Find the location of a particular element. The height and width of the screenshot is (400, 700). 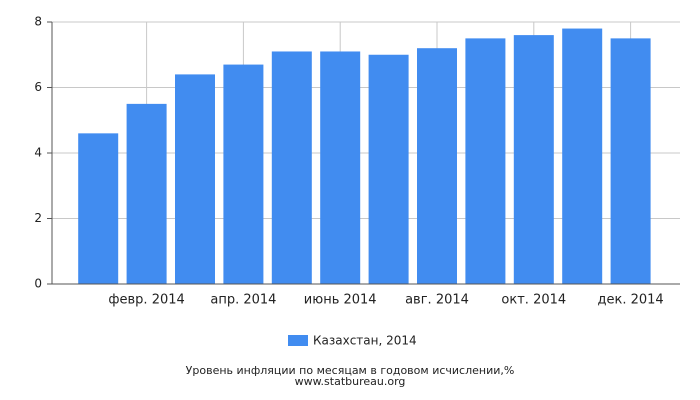

source: www.statbureau.org is located at coordinates (350, 381).